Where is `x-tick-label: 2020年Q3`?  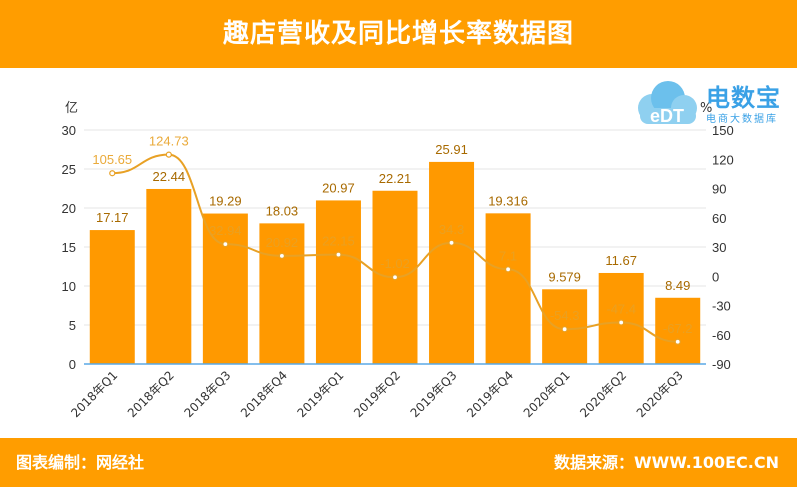
x-tick-label: 2020年Q3 is located at coordinates (660, 394).